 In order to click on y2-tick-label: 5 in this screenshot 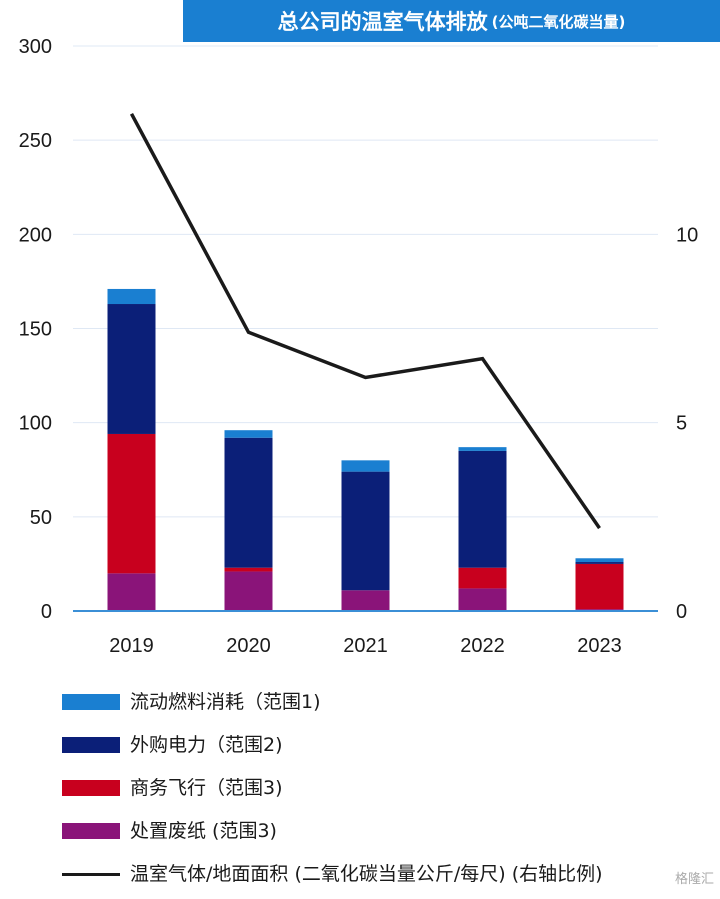, I will do `click(681, 424)`.